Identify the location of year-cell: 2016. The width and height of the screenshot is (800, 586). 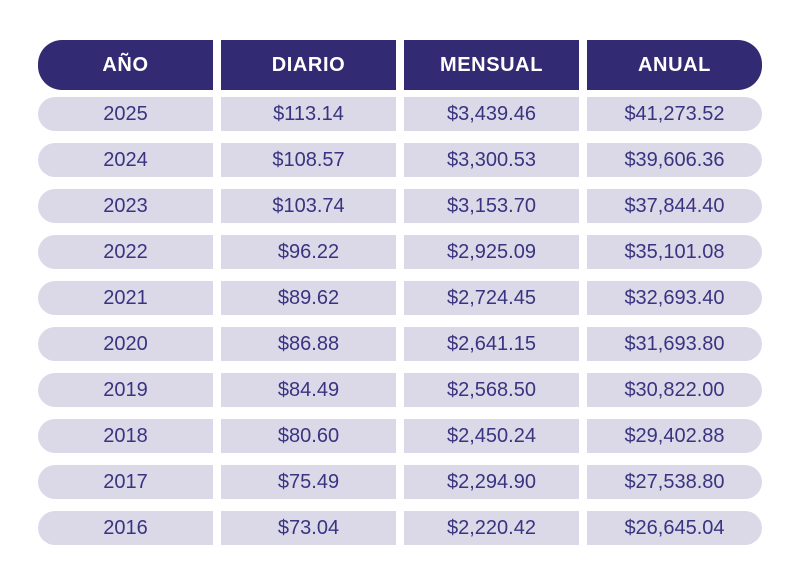
(125, 528).